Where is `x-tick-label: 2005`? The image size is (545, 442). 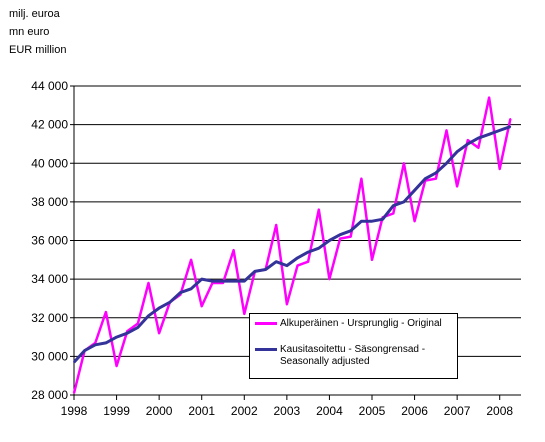
x-tick-label: 2005 is located at coordinates (372, 411).